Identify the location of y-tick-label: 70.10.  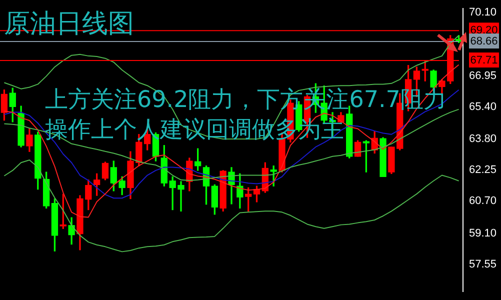
(483, 12).